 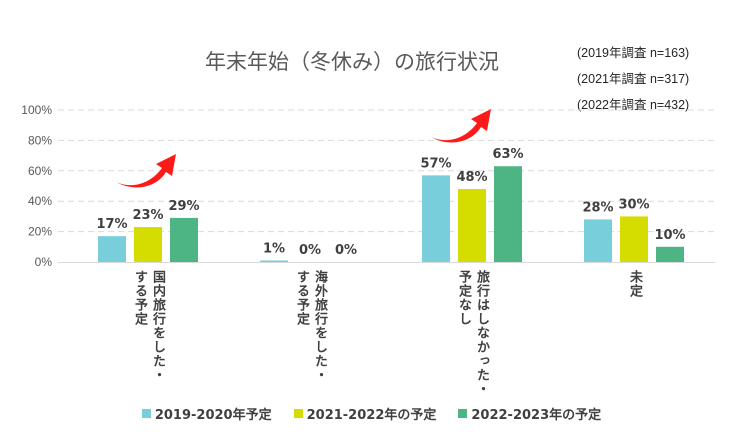 I want to click on y-tick-label: 40%, so click(x=40, y=201).